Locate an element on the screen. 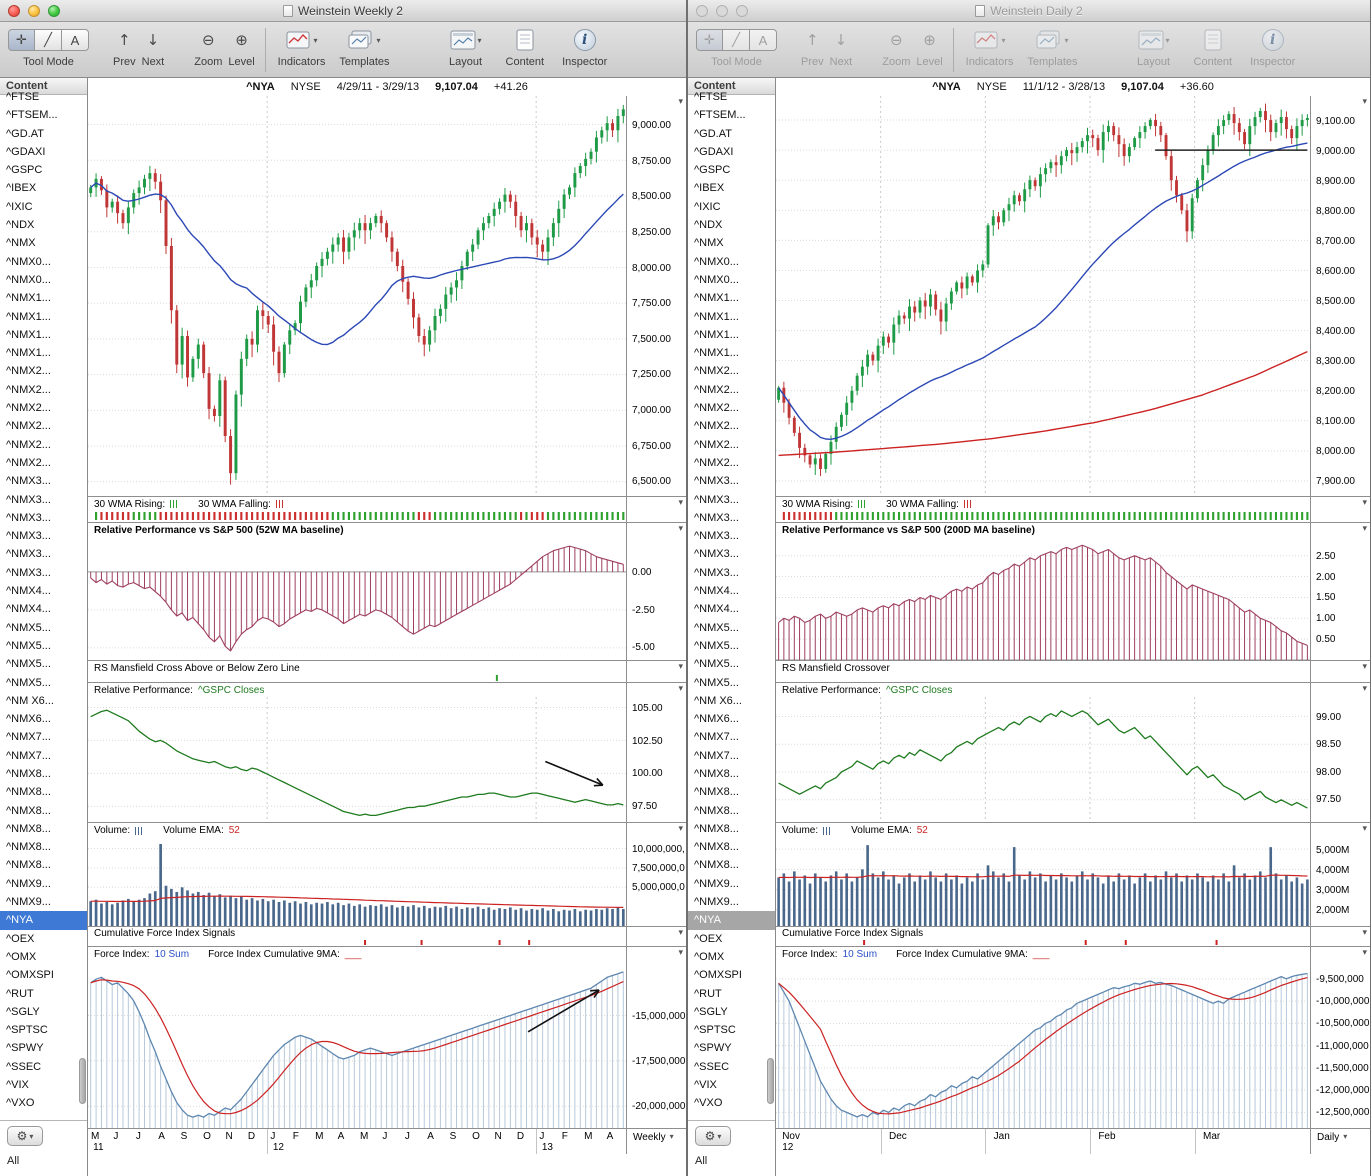  cfi-signal-strip is located at coordinates (357, 942).